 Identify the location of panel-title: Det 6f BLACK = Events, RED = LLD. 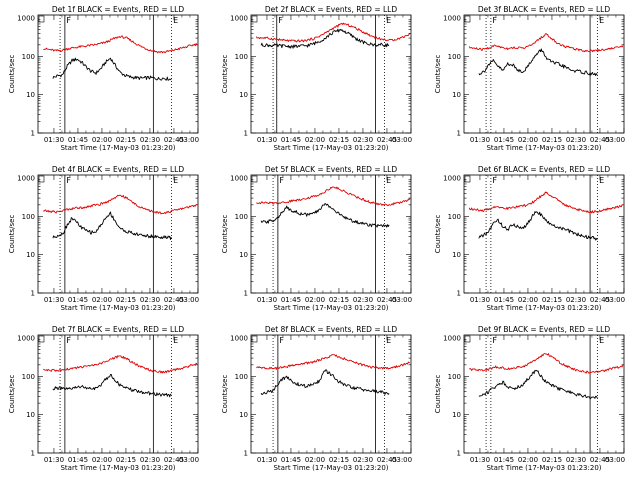
(544, 169).